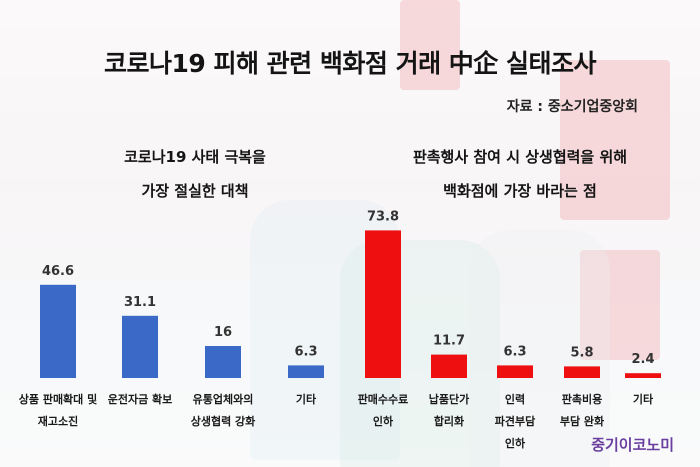 The width and height of the screenshot is (700, 467). What do you see at coordinates (223, 332) in the screenshot?
I see `left-data-label-3: 16` at bounding box center [223, 332].